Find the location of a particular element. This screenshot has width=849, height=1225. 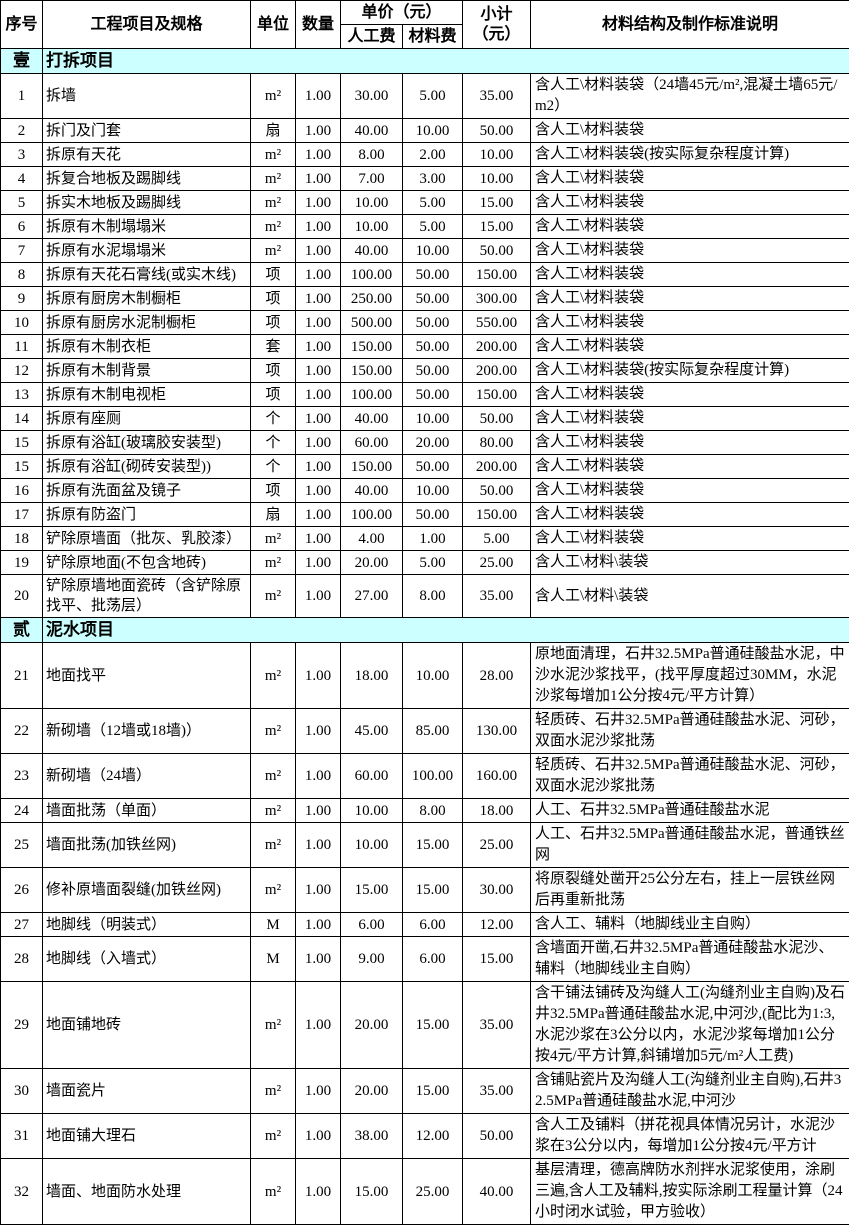

item-cell: 新砌墙（12墙或18墙)） is located at coordinates (147, 731).